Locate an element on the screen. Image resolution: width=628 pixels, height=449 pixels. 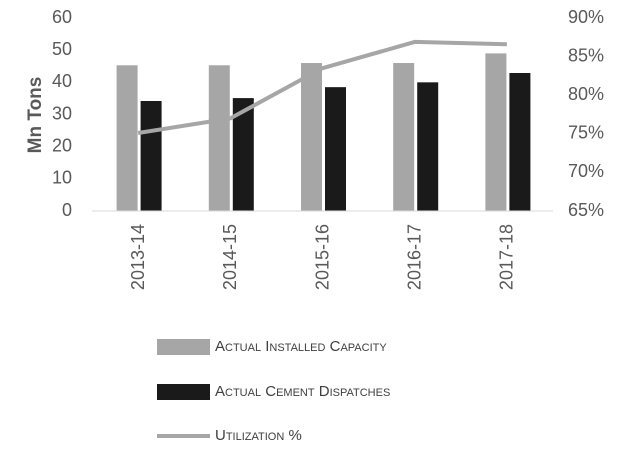
y-tick-label: 0 is located at coordinates (67, 210).